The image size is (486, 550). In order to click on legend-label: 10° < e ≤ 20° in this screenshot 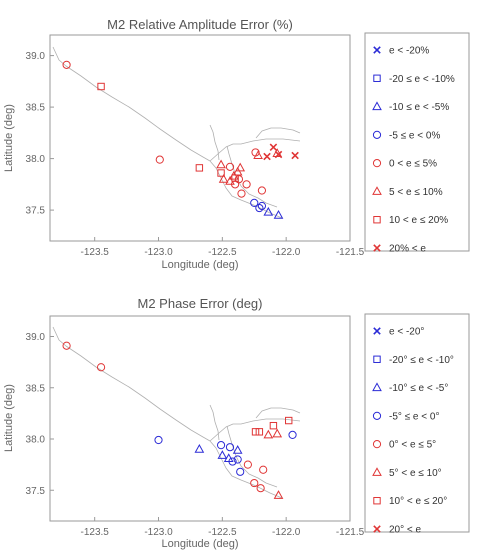, I will do `click(418, 501)`.